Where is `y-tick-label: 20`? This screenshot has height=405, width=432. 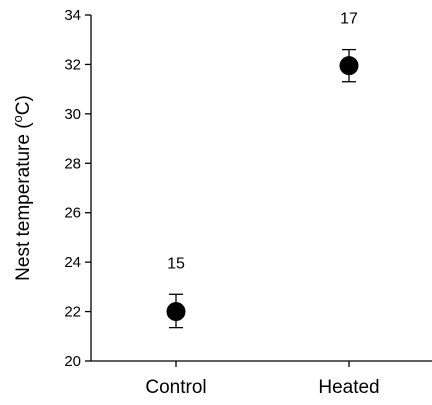 y-tick-label: 20 is located at coordinates (72, 361).